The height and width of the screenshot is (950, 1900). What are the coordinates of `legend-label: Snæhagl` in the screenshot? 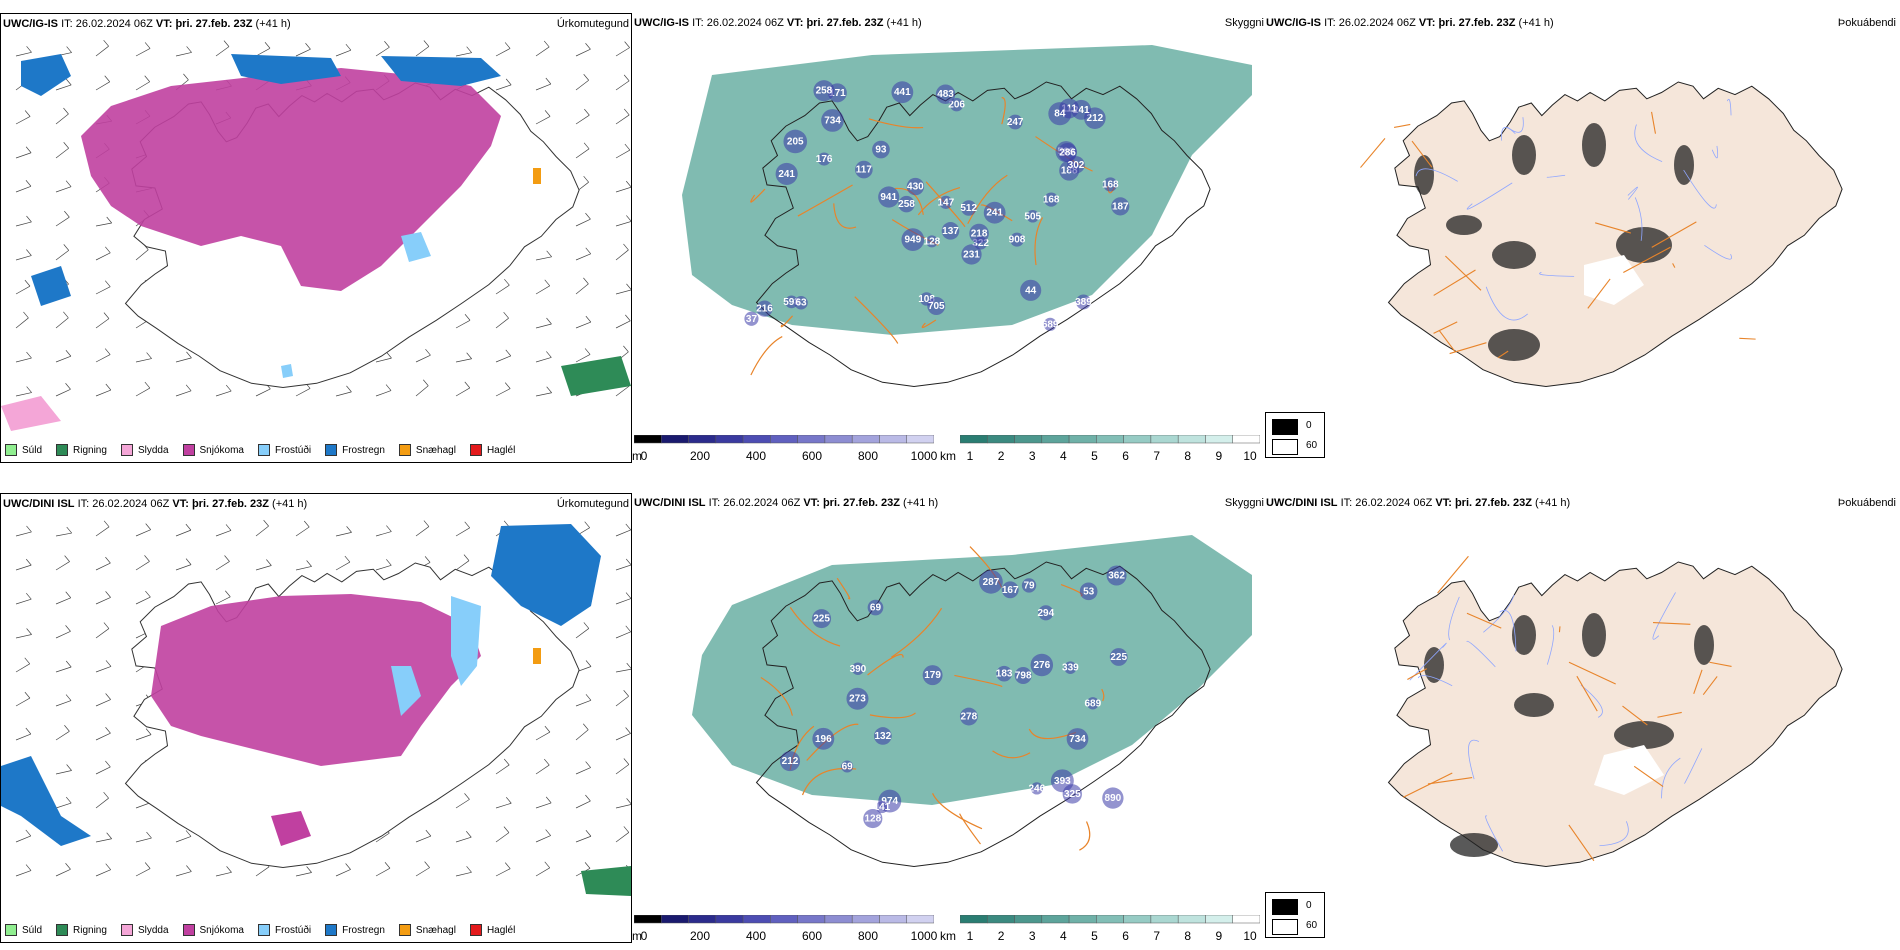 It's located at (435, 930).